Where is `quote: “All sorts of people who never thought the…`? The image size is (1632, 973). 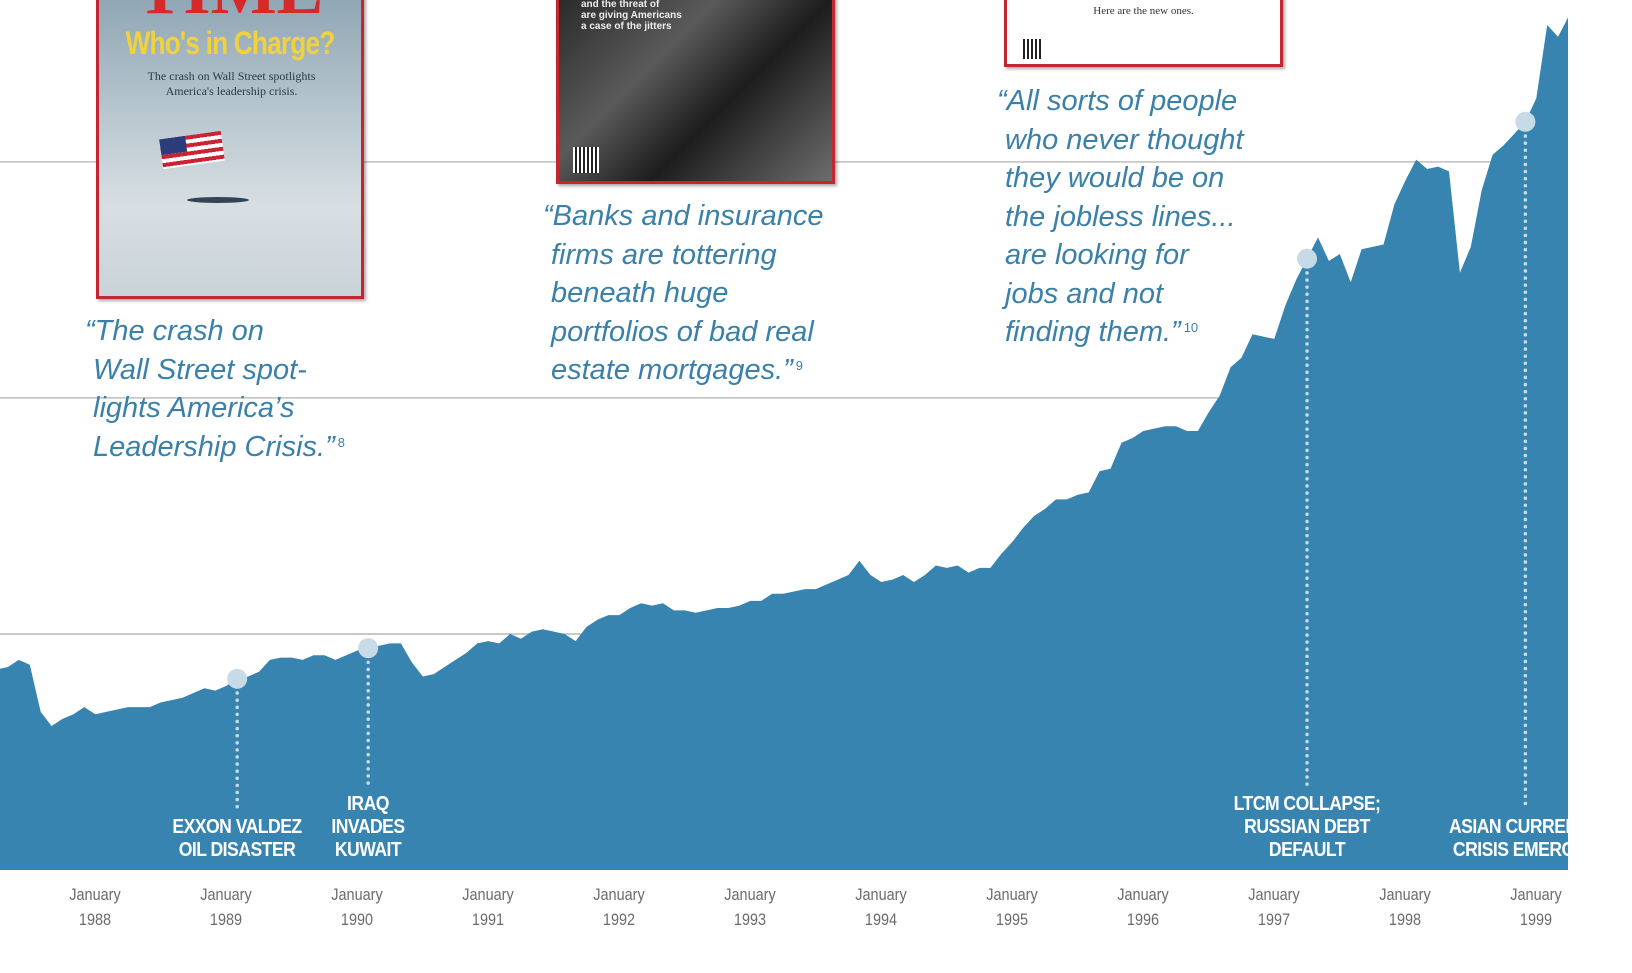
quote: “All sorts of people who never thought the… is located at coordinates (1120, 217).